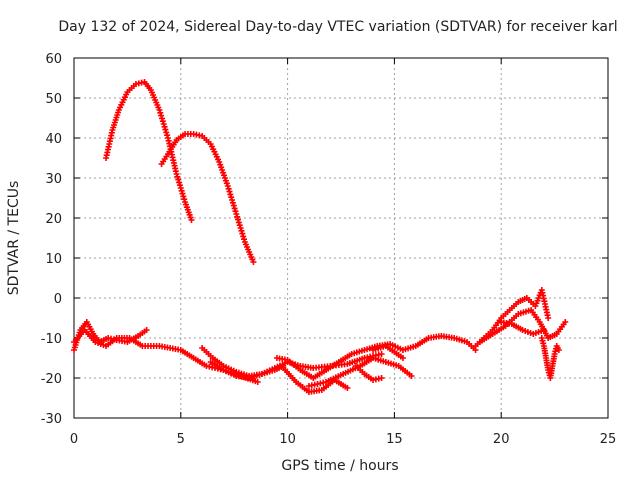  What do you see at coordinates (14, 238) in the screenshot?
I see `y-axis-label: SDTVAR / TECUs` at bounding box center [14, 238].